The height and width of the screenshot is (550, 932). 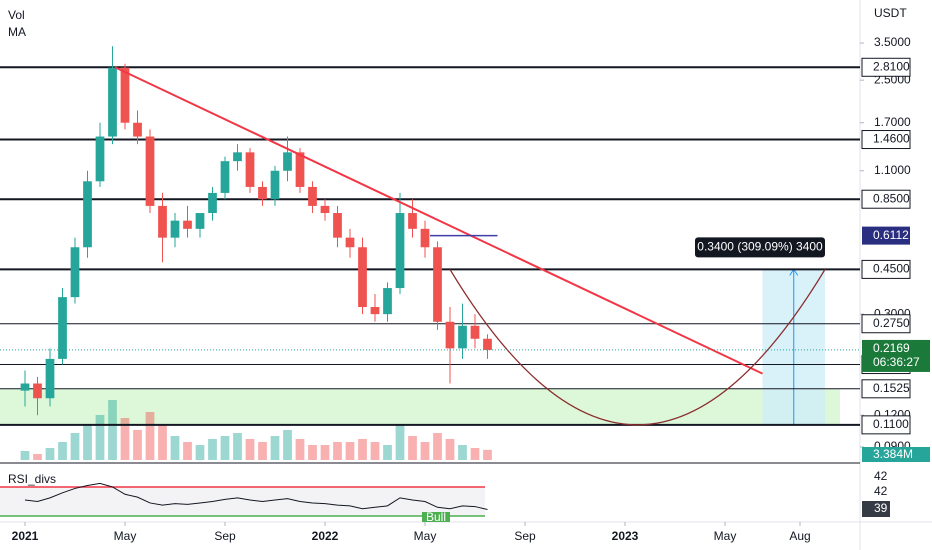 I want to click on marker-tag, so click(x=886, y=235).